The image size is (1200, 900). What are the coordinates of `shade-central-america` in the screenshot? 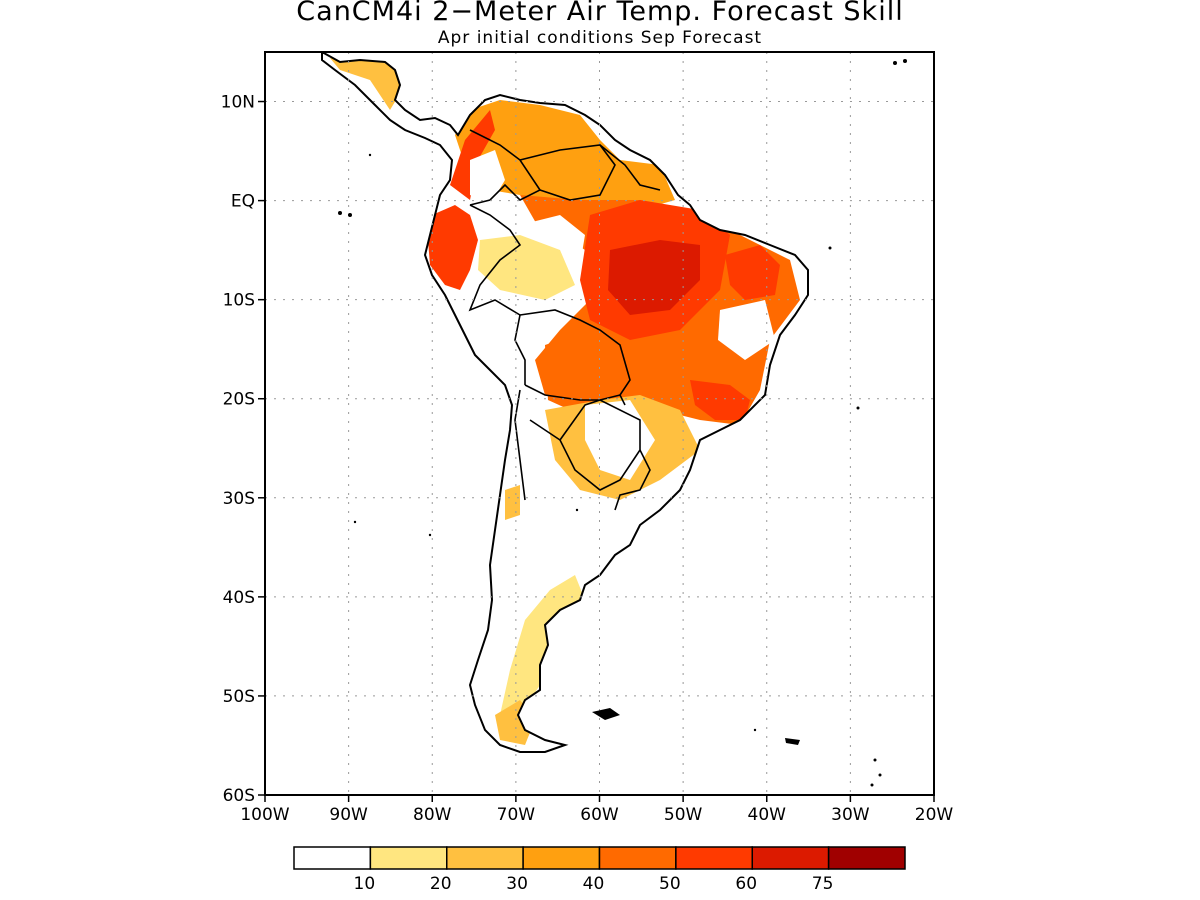 It's located at (366, 84).